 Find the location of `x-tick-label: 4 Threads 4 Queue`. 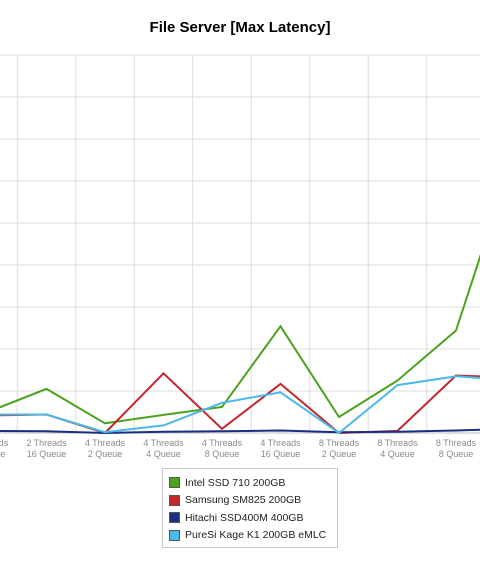

x-tick-label: 4 Threads 4 Queue is located at coordinates (163, 448).